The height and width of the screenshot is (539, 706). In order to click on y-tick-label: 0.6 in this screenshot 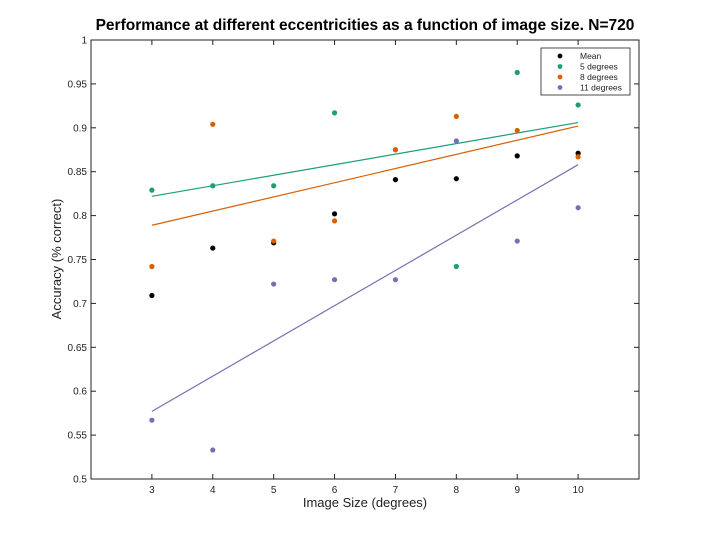, I will do `click(80, 392)`.